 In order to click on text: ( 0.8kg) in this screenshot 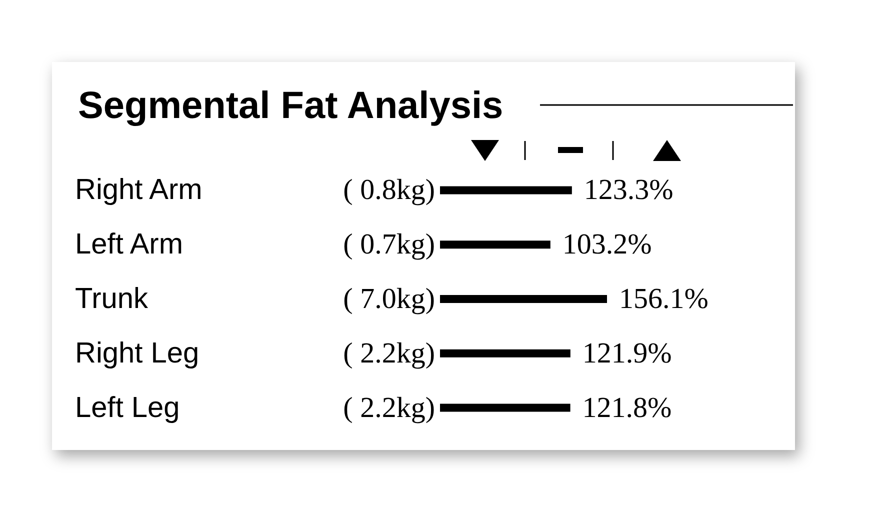, I will do `click(389, 190)`.